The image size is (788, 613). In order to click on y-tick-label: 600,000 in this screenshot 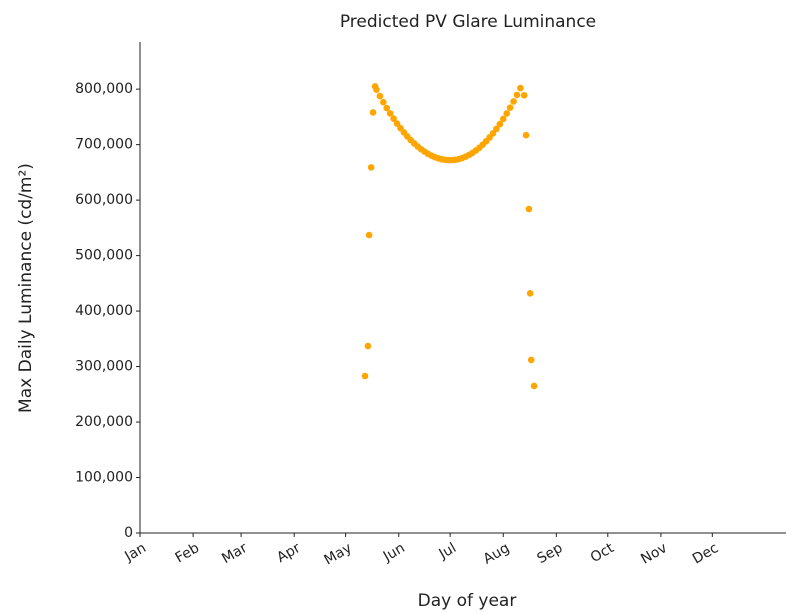, I will do `click(104, 200)`.